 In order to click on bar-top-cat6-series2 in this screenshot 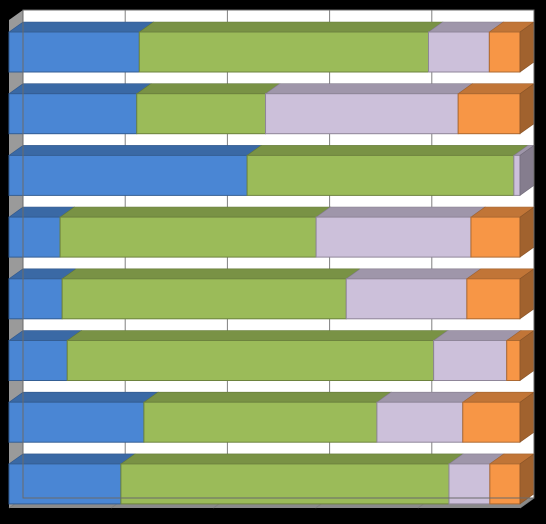, I will do `click(257, 335)`.